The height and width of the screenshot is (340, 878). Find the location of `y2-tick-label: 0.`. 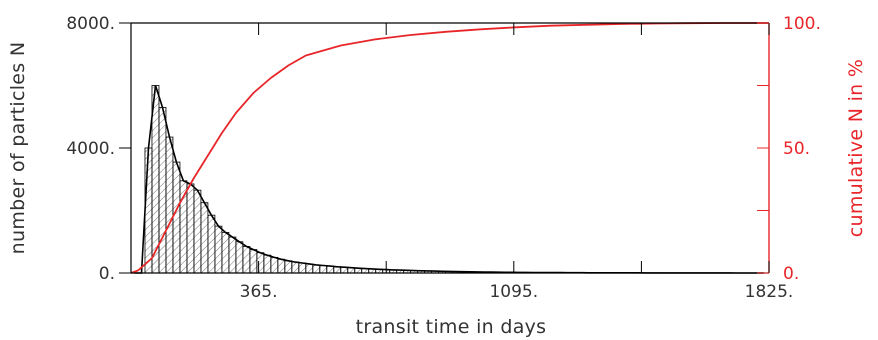

y2-tick-label: 0. is located at coordinates (791, 274).